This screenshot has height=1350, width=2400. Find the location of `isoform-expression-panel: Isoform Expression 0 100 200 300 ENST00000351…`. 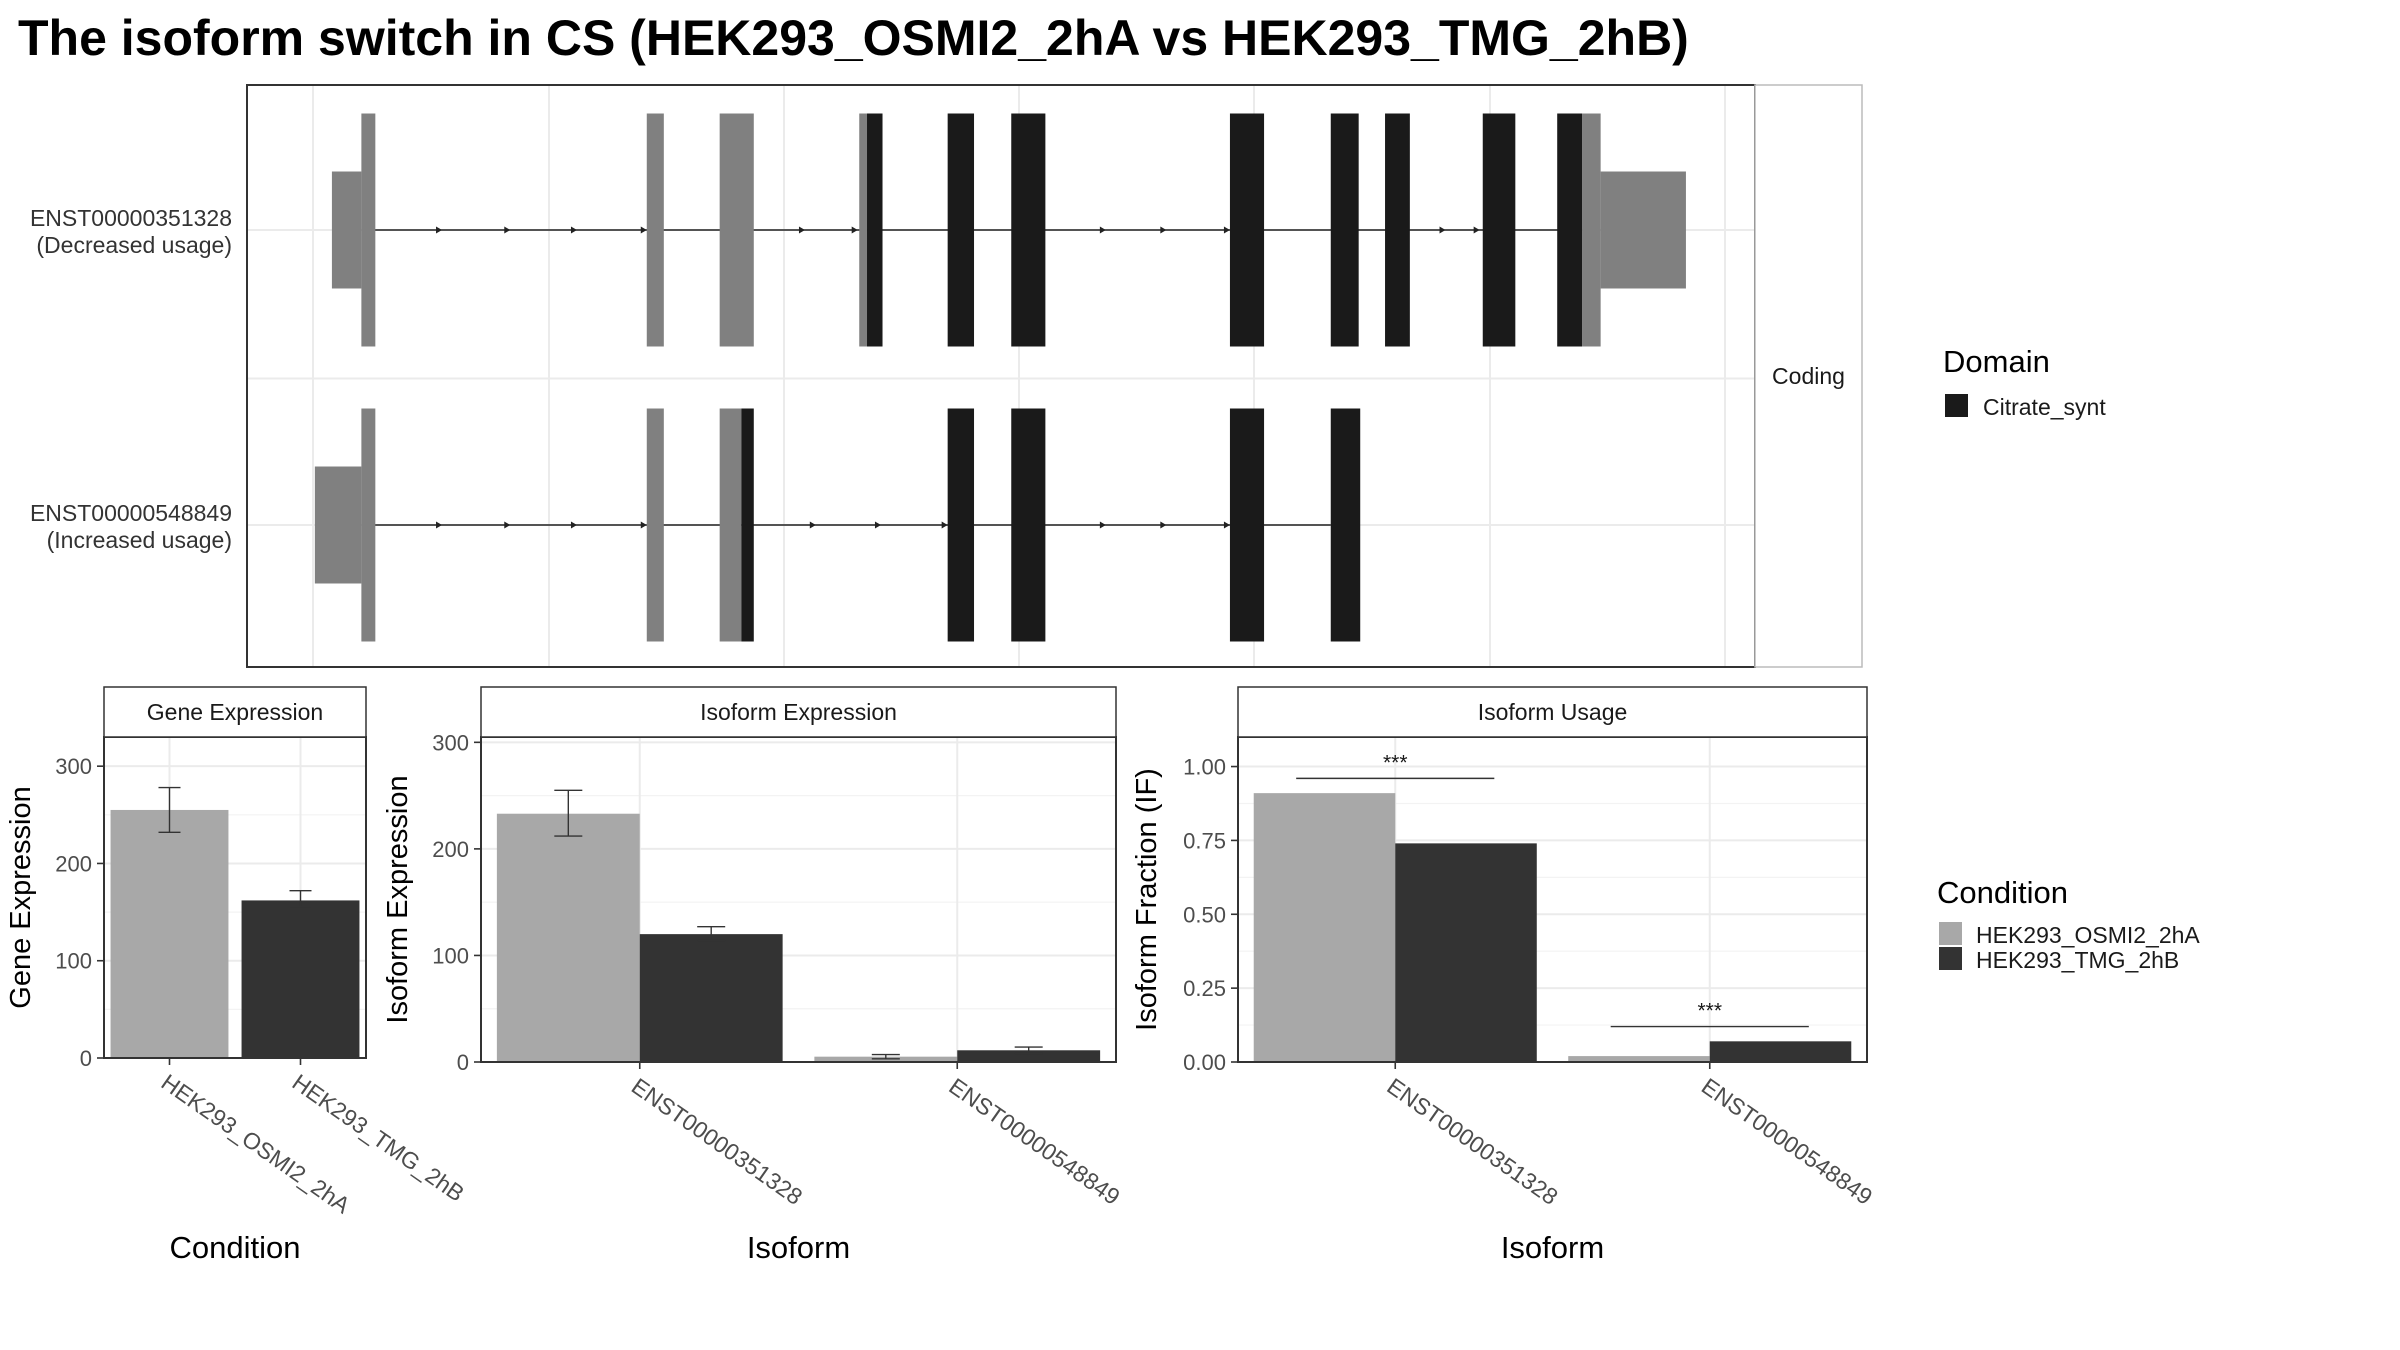

isoform-expression-panel: Isoform Expression 0 100 200 300 ENST00000351… is located at coordinates (753, 975).